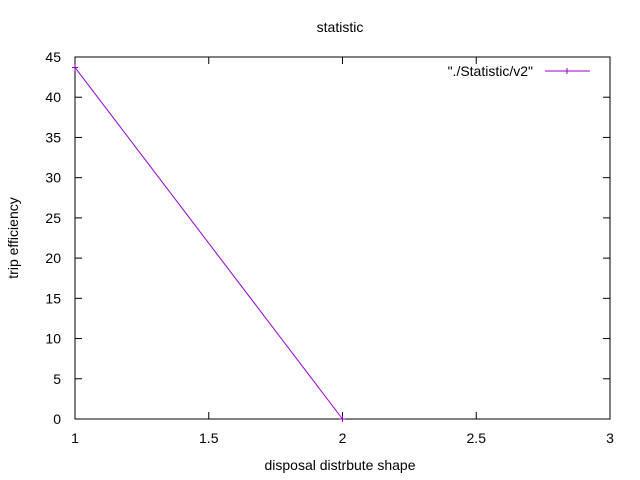 The width and height of the screenshot is (640, 480). What do you see at coordinates (53, 339) in the screenshot?
I see `y-tick-label: 10` at bounding box center [53, 339].